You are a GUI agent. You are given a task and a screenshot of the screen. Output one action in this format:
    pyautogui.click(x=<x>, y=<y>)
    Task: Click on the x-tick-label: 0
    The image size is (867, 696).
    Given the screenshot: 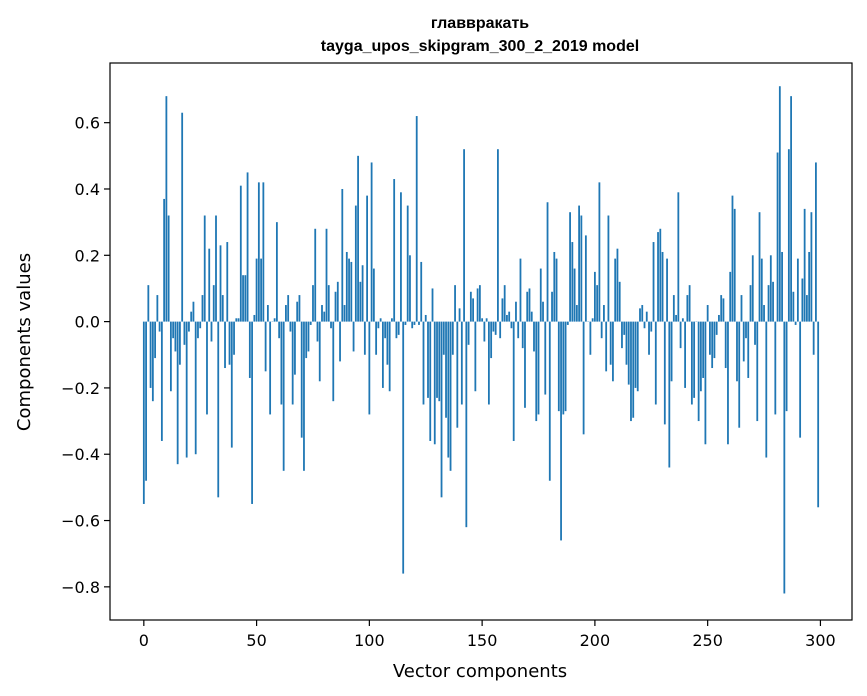 What is the action you would take?
    pyautogui.click(x=144, y=640)
    